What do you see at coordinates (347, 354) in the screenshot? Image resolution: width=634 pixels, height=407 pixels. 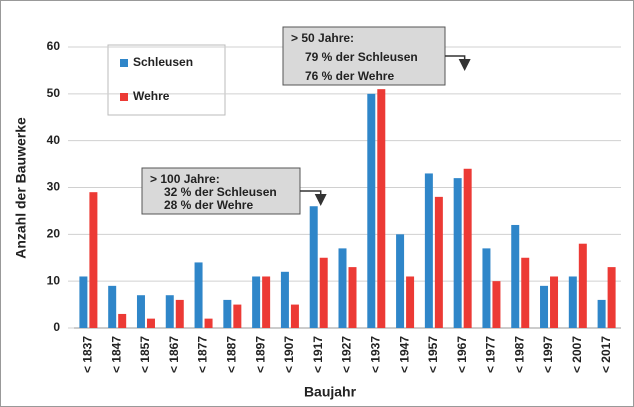 I see `x-tick-label: < 1927` at bounding box center [347, 354].